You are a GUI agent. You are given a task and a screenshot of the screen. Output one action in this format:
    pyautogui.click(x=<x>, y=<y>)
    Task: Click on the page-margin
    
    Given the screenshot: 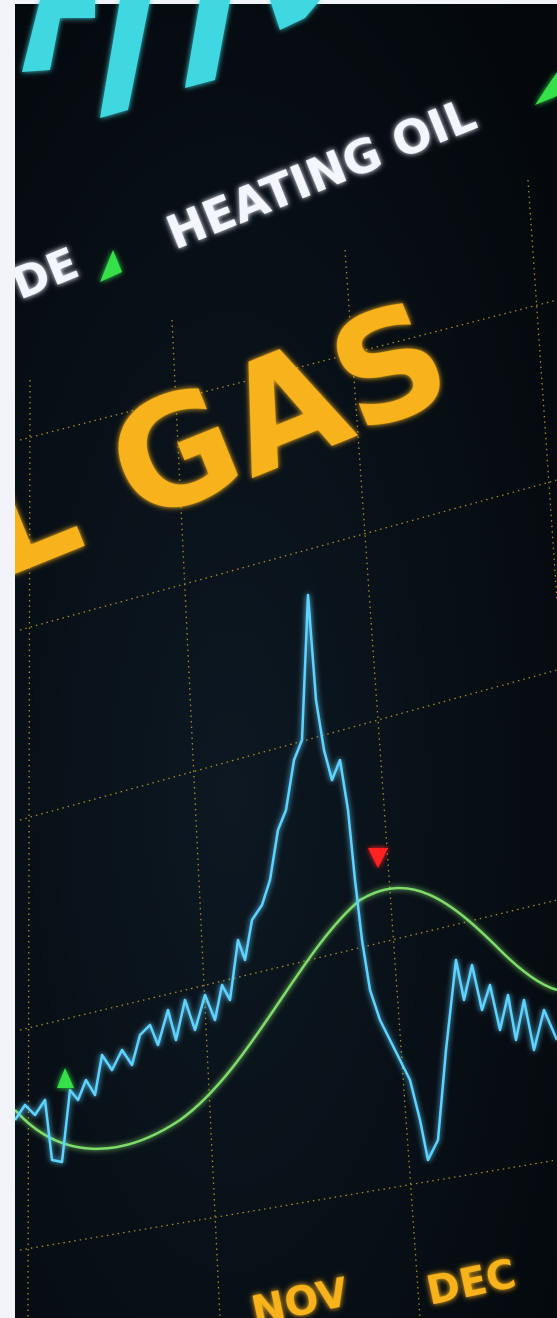 What is the action you would take?
    pyautogui.click(x=7, y=659)
    